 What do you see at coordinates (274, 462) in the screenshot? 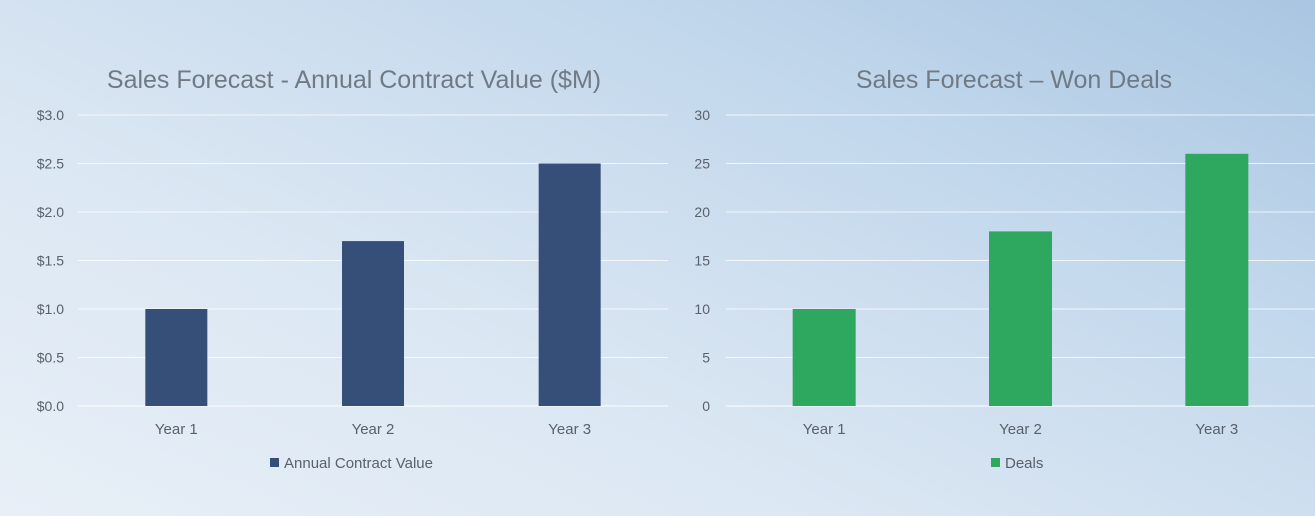
I see `acv-legend-swatch` at bounding box center [274, 462].